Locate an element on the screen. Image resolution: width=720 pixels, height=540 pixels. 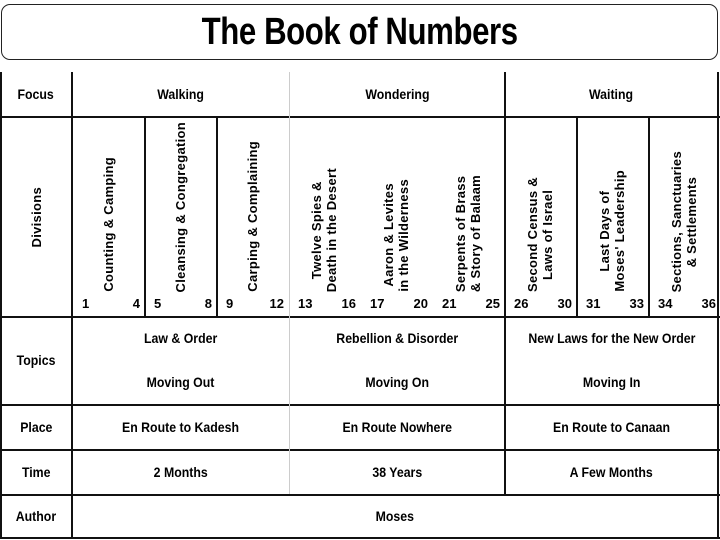
page-title: The Book of Numbers is located at coordinates (359, 31).